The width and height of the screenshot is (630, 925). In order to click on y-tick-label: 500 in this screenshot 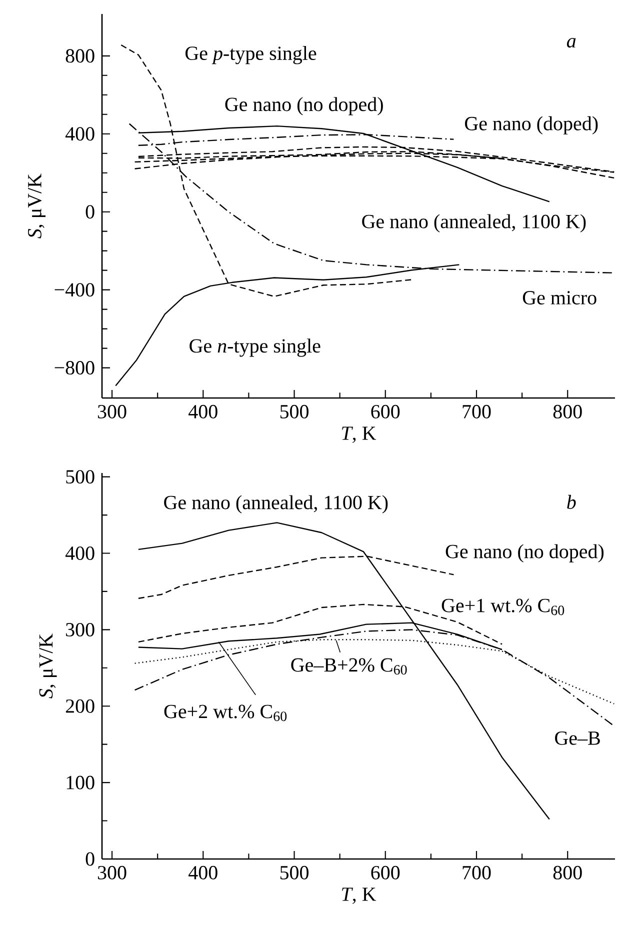, I will do `click(80, 477)`.